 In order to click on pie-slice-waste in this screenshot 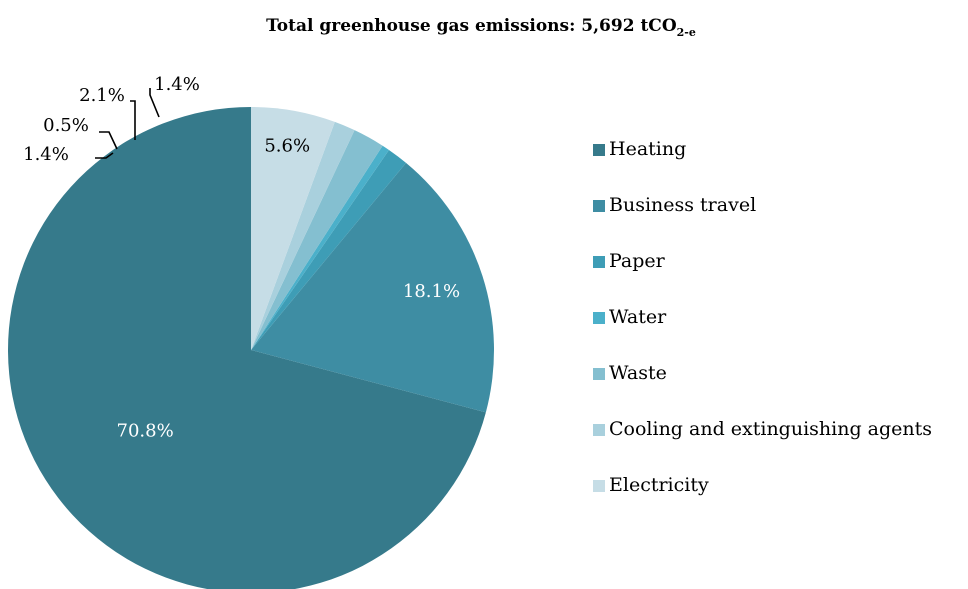, I will do `click(317, 240)`.